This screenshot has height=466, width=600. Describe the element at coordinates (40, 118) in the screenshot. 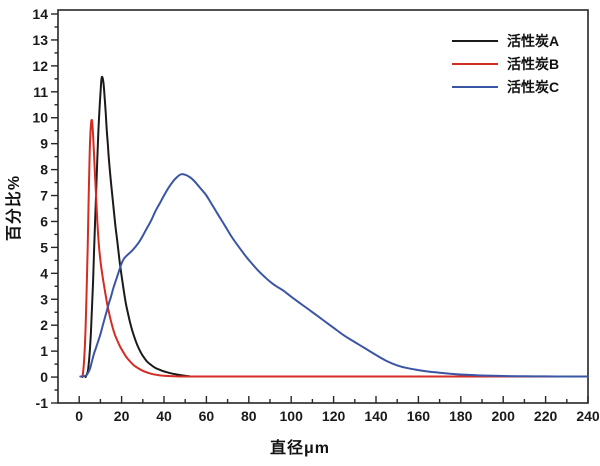

I see `y-tick-label: 10` at that location.